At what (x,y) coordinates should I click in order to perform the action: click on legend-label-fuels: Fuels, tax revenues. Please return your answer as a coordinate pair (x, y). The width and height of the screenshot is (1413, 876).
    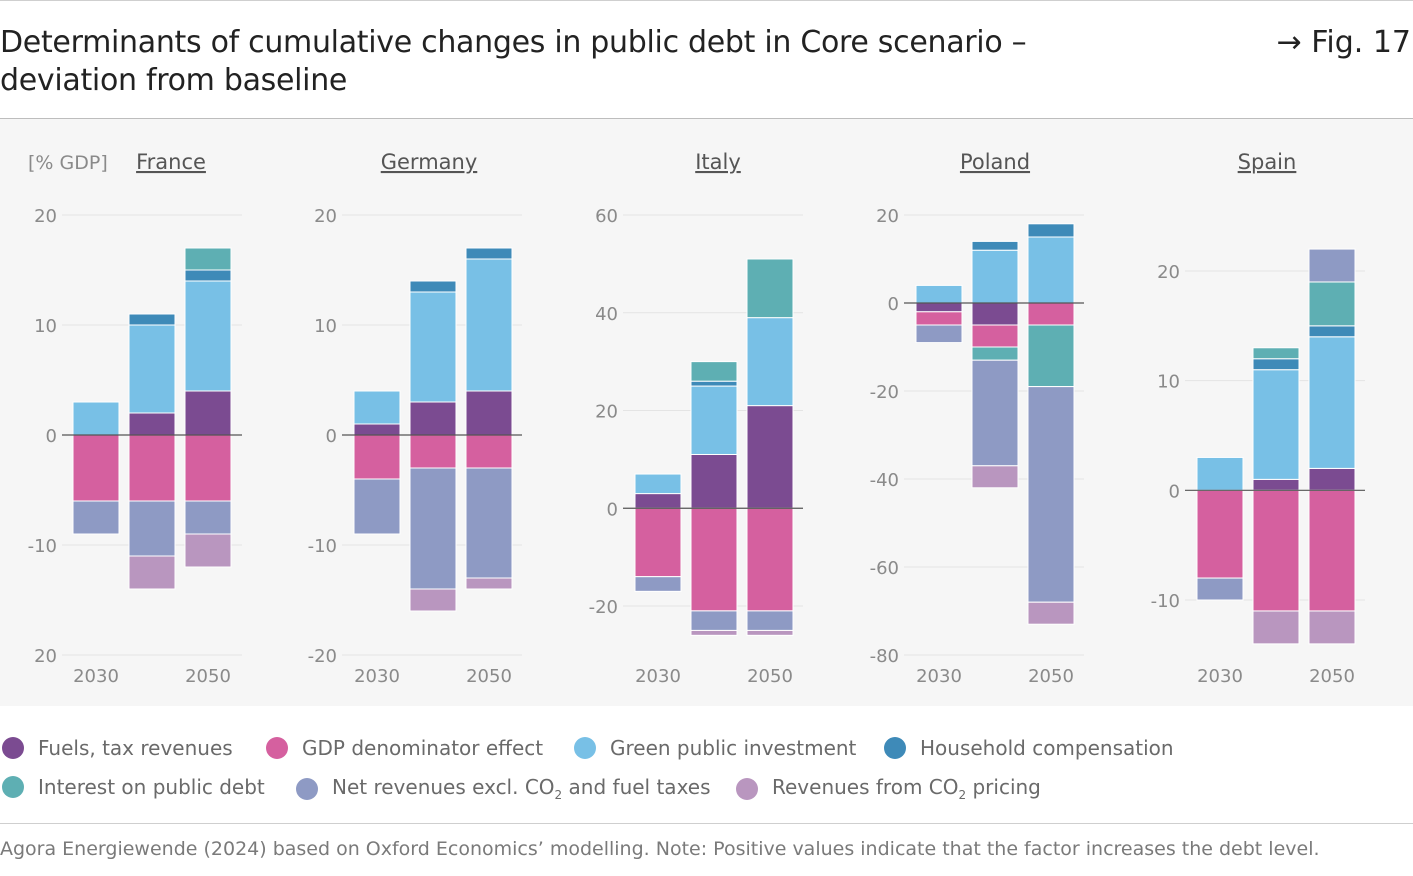
    Looking at the image, I should click on (135, 748).